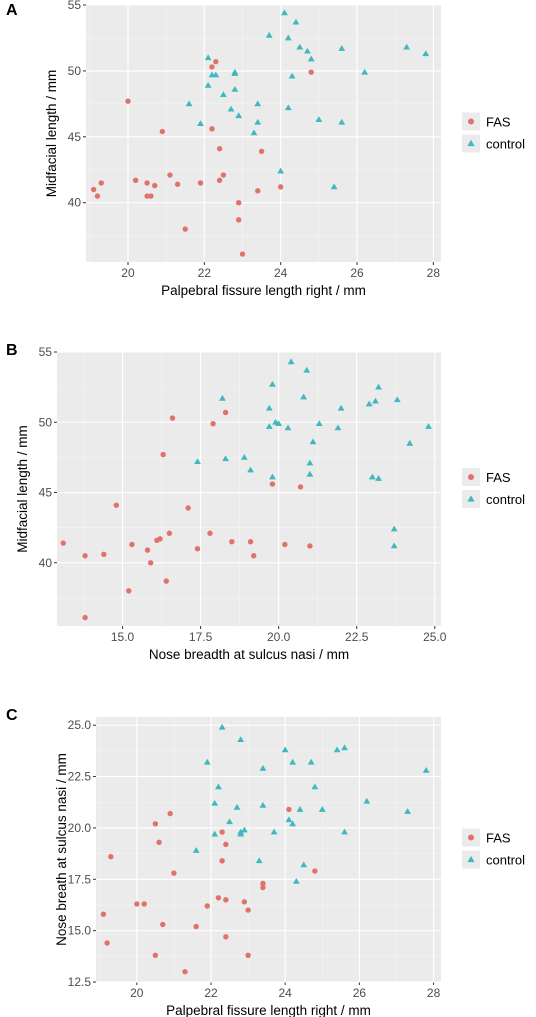 This screenshot has width=536, height=1017. I want to click on x-tick-label: 20, so click(128, 273).